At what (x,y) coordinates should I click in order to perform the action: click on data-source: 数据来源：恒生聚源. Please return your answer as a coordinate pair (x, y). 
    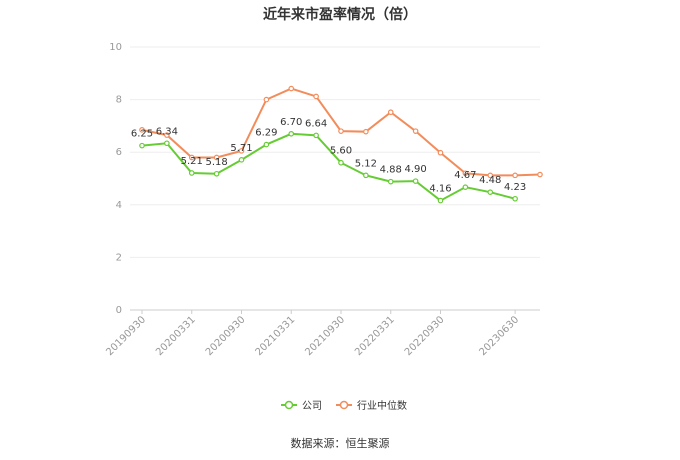
    Looking at the image, I should click on (340, 443).